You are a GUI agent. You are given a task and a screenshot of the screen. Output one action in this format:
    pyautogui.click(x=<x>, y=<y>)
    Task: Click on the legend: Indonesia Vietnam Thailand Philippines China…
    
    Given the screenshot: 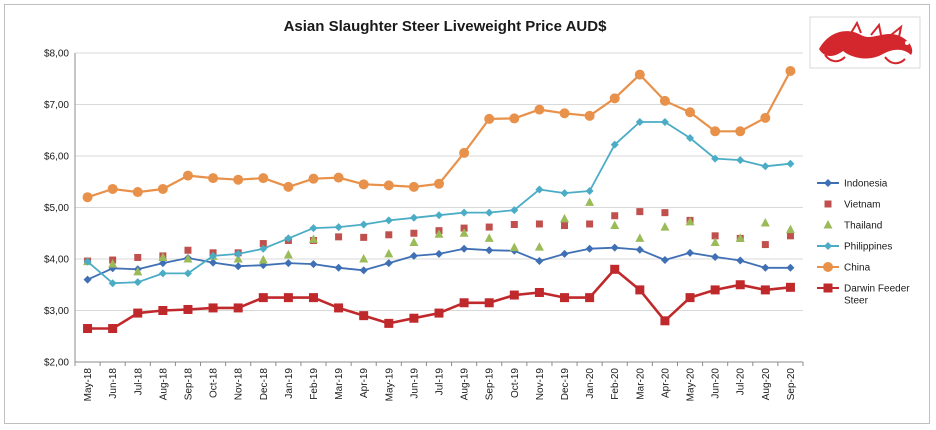 What is the action you would take?
    pyautogui.click(x=863, y=243)
    